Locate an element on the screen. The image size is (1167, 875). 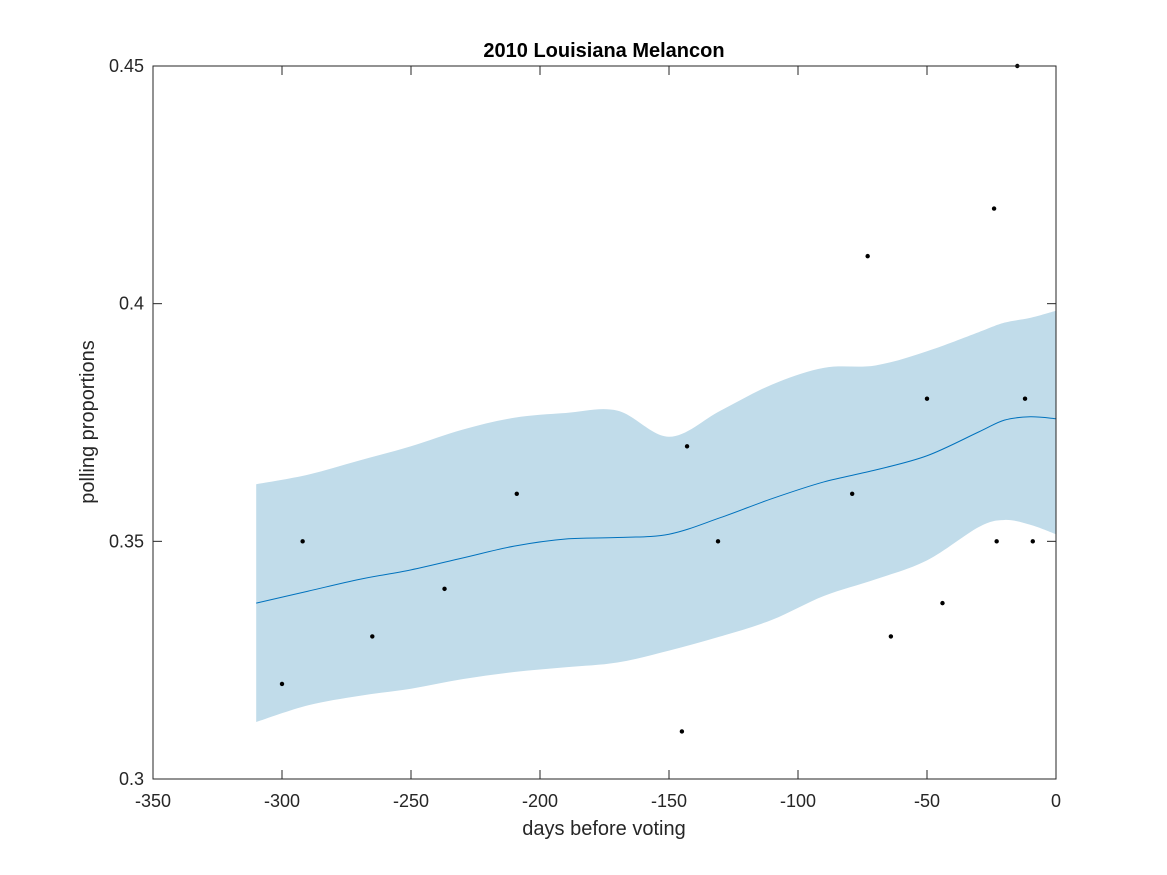
chart-title: 2010 Louisiana Melancon is located at coordinates (603, 51).